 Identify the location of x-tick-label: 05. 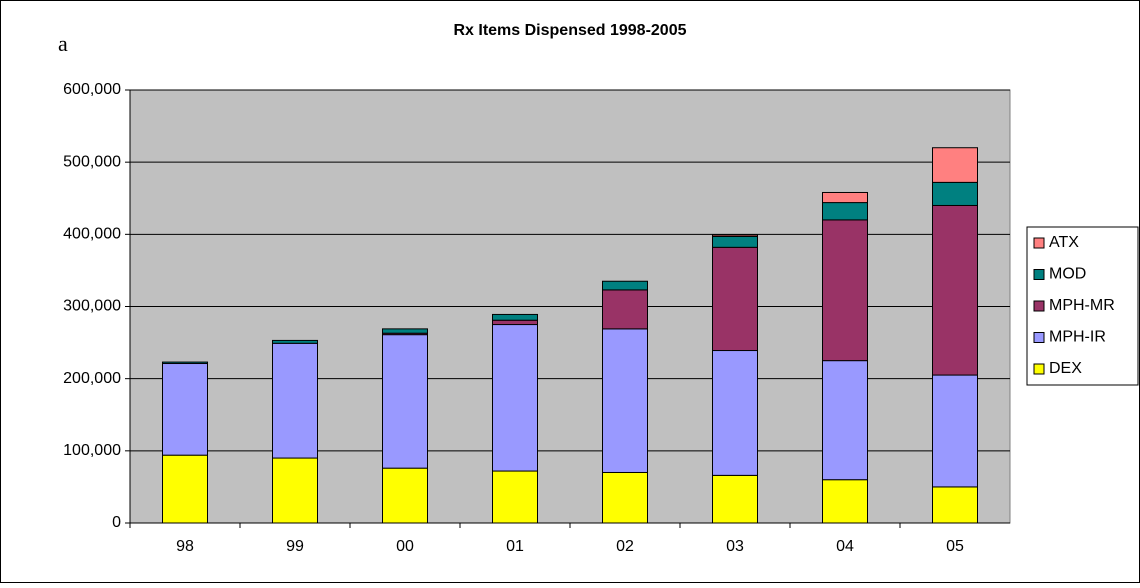
(955, 546).